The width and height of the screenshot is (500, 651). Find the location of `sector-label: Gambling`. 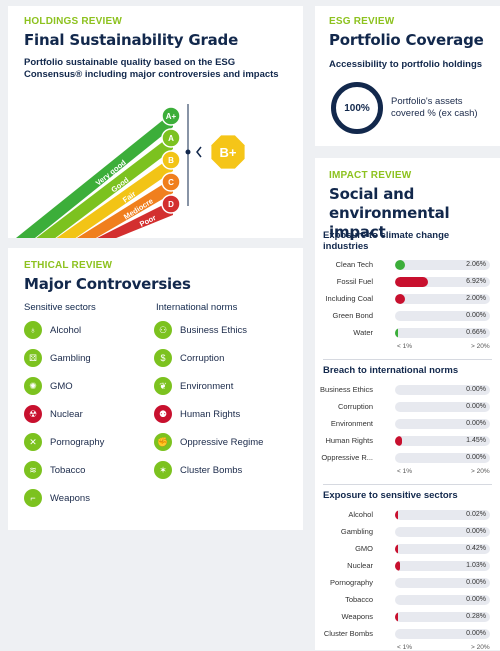

sector-label: Gambling is located at coordinates (70, 358).